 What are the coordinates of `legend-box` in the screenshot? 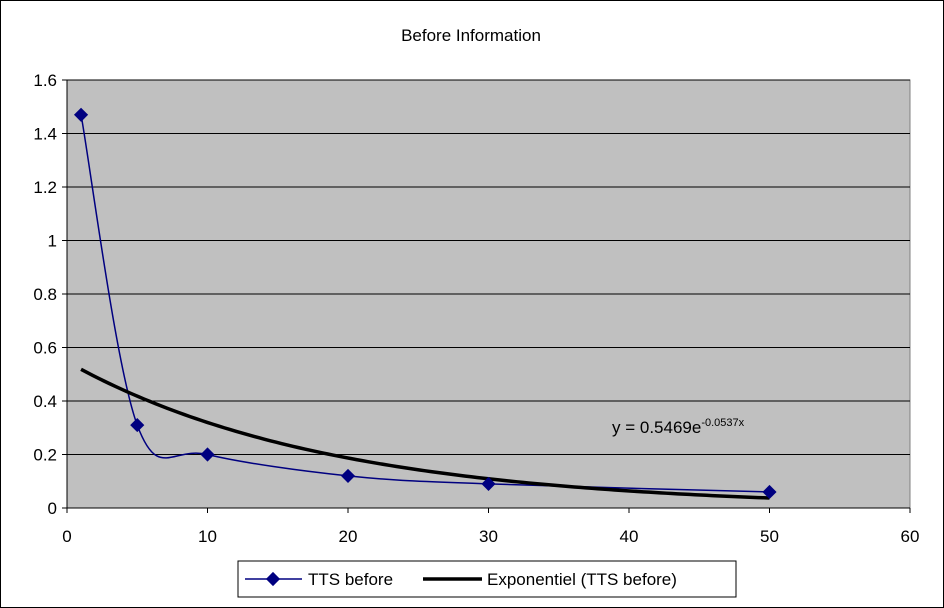 It's located at (487, 579).